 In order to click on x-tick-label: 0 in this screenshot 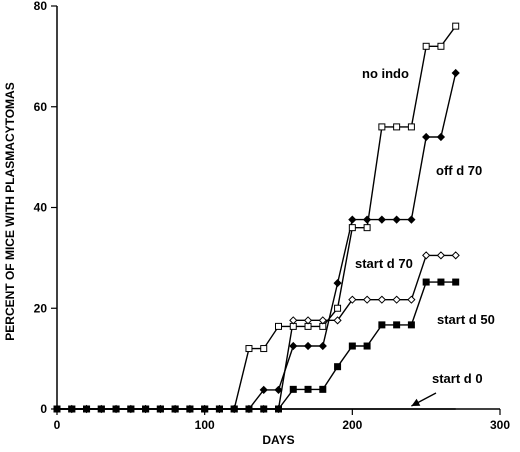, I will do `click(57, 425)`.